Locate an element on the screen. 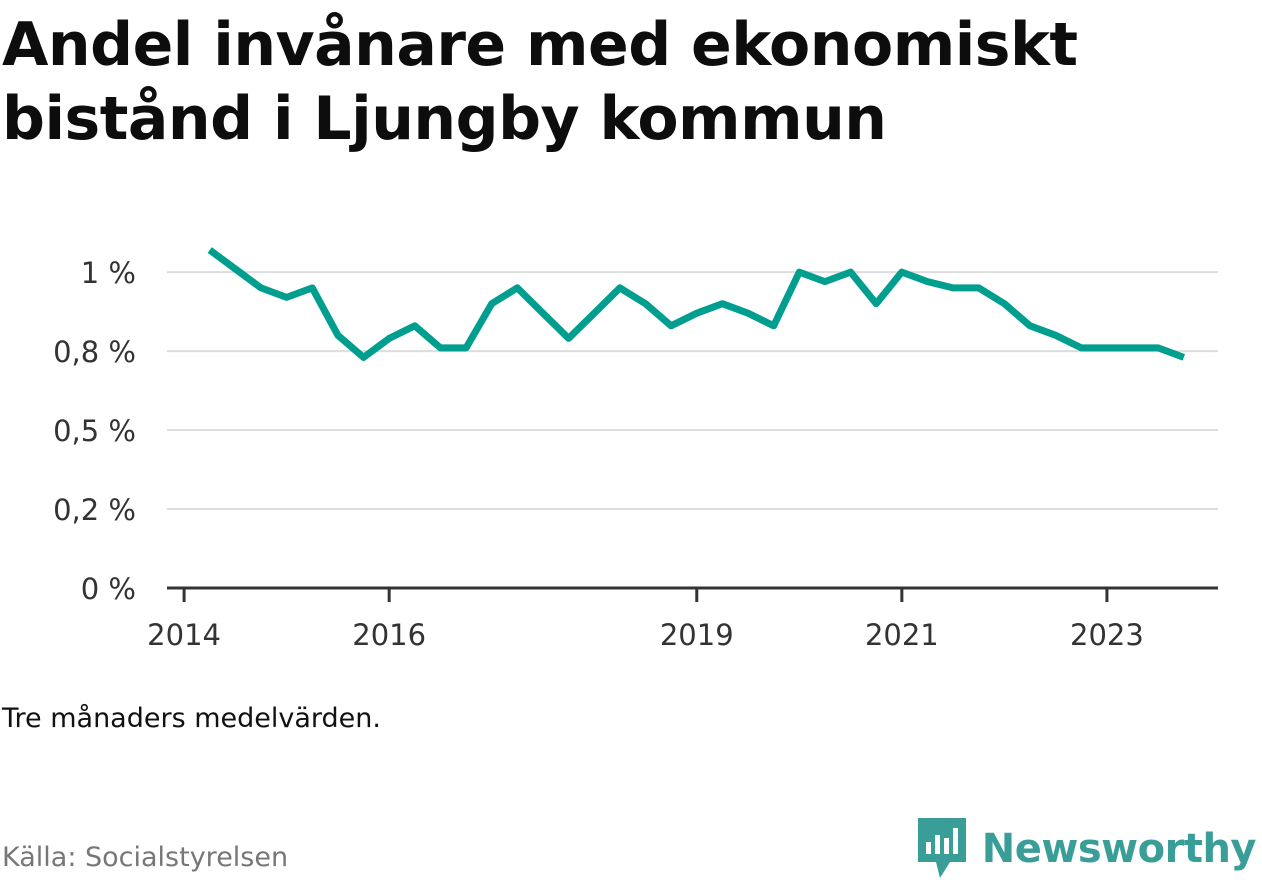 The width and height of the screenshot is (1262, 880). series-line is located at coordinates (697, 303).